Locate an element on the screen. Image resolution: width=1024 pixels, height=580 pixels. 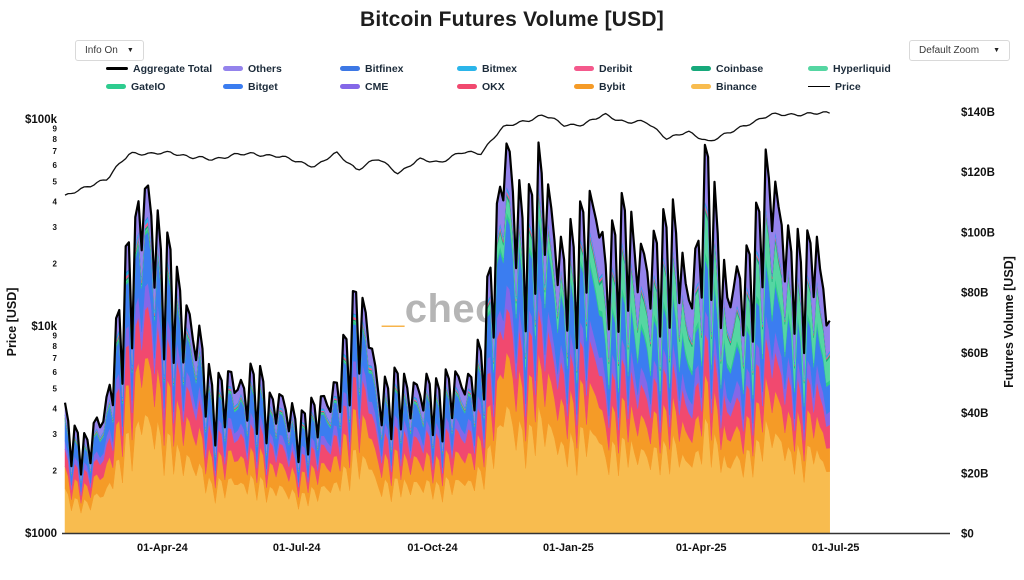
price-axis-tick-label: $1000 is located at coordinates (41, 534).